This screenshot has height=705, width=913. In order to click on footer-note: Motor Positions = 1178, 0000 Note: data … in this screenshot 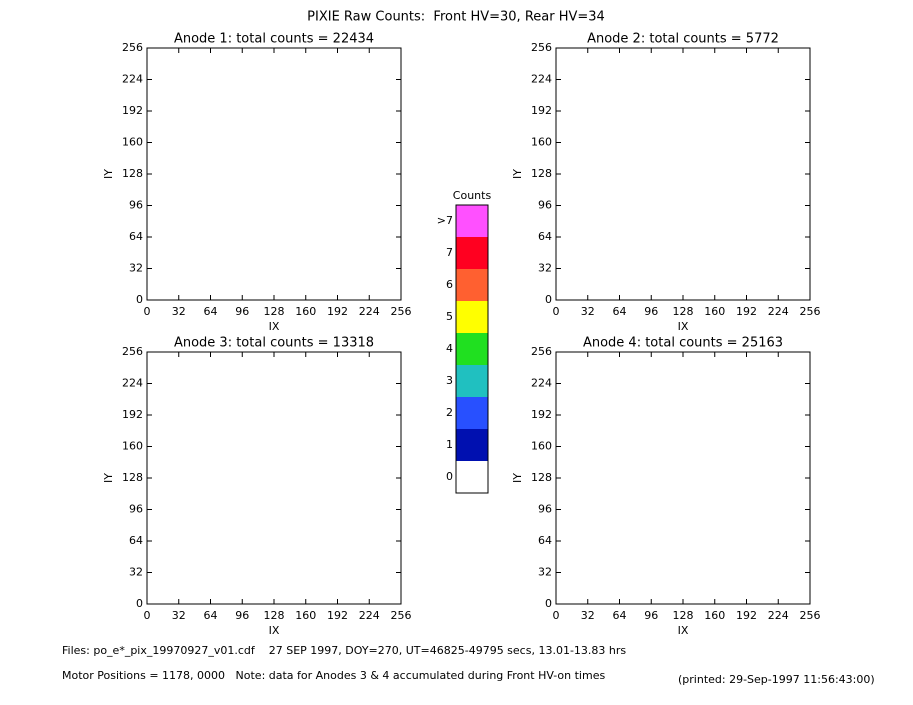, I will do `click(333, 675)`.